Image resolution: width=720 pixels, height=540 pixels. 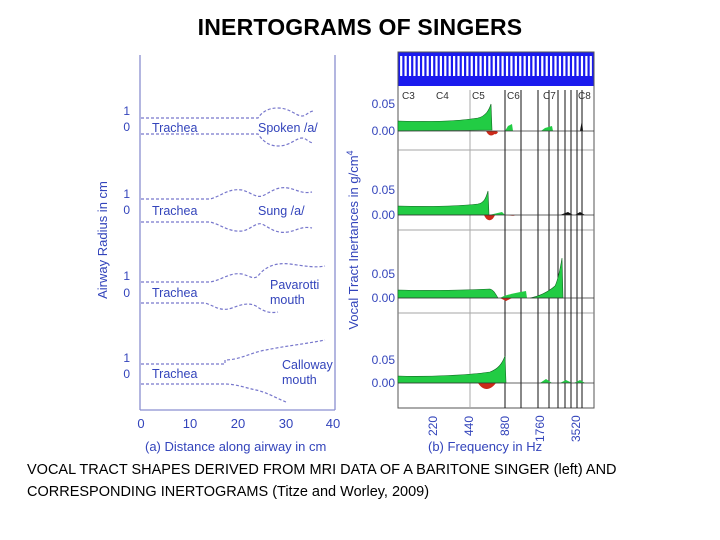 What do you see at coordinates (442, 96) in the screenshot?
I see `note-label: C4` at bounding box center [442, 96].